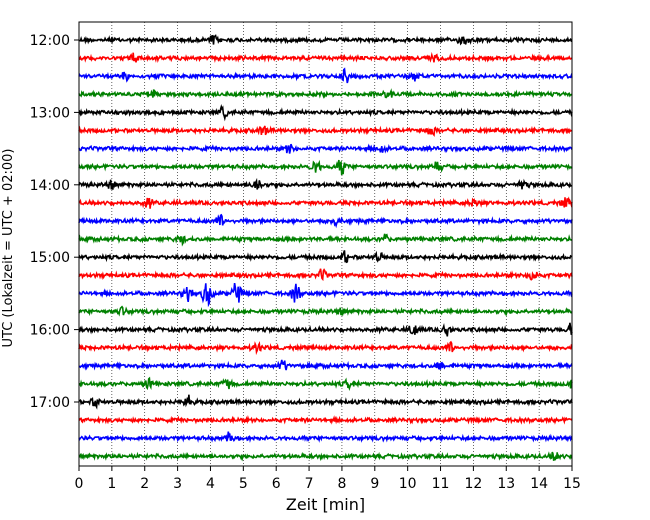 This screenshot has width=650, height=520. Describe the element at coordinates (177, 484) in the screenshot. I see `x-tick-label: 3` at that location.